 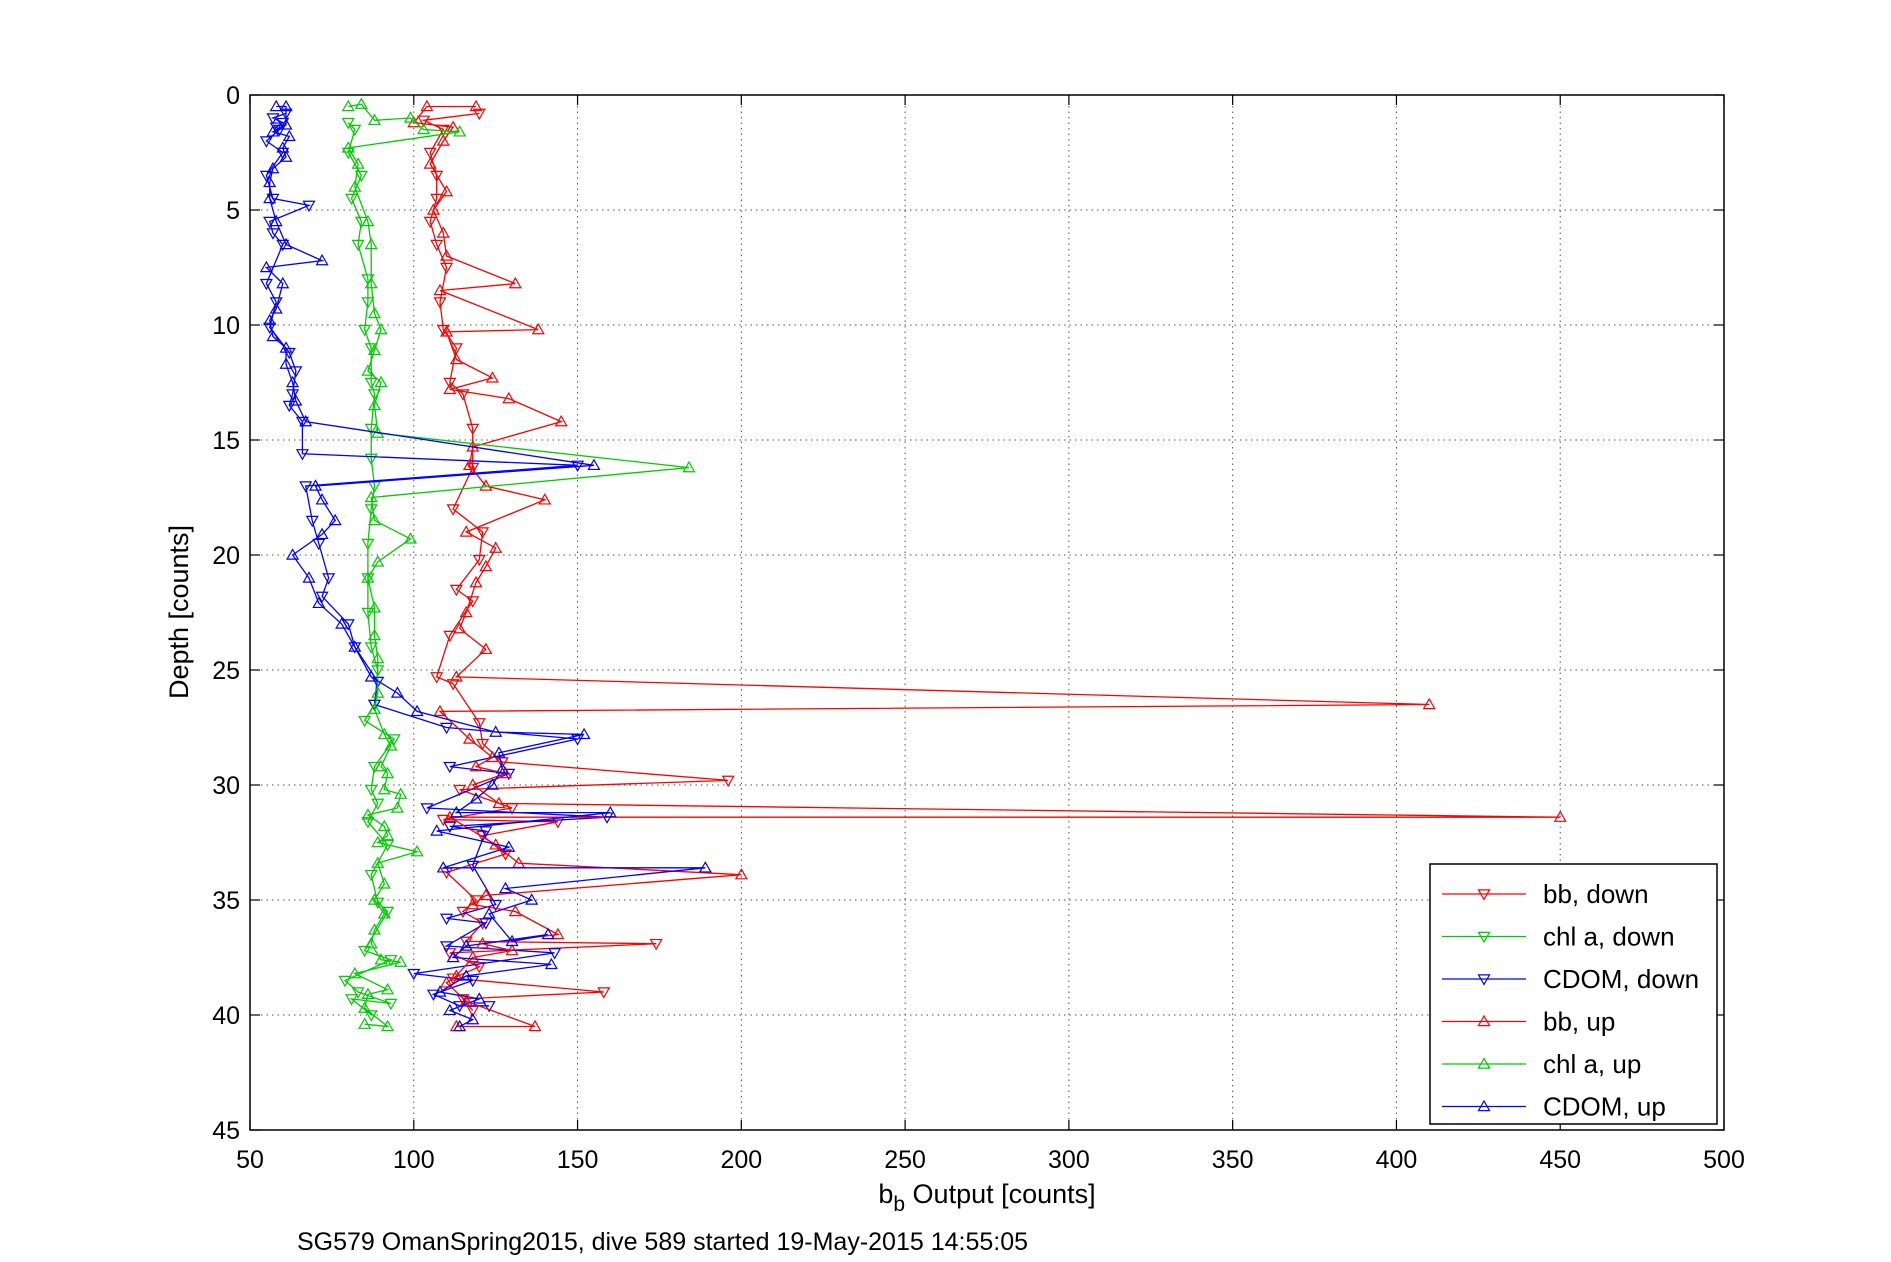 I want to click on x-tick-label: 100, so click(x=414, y=1160).